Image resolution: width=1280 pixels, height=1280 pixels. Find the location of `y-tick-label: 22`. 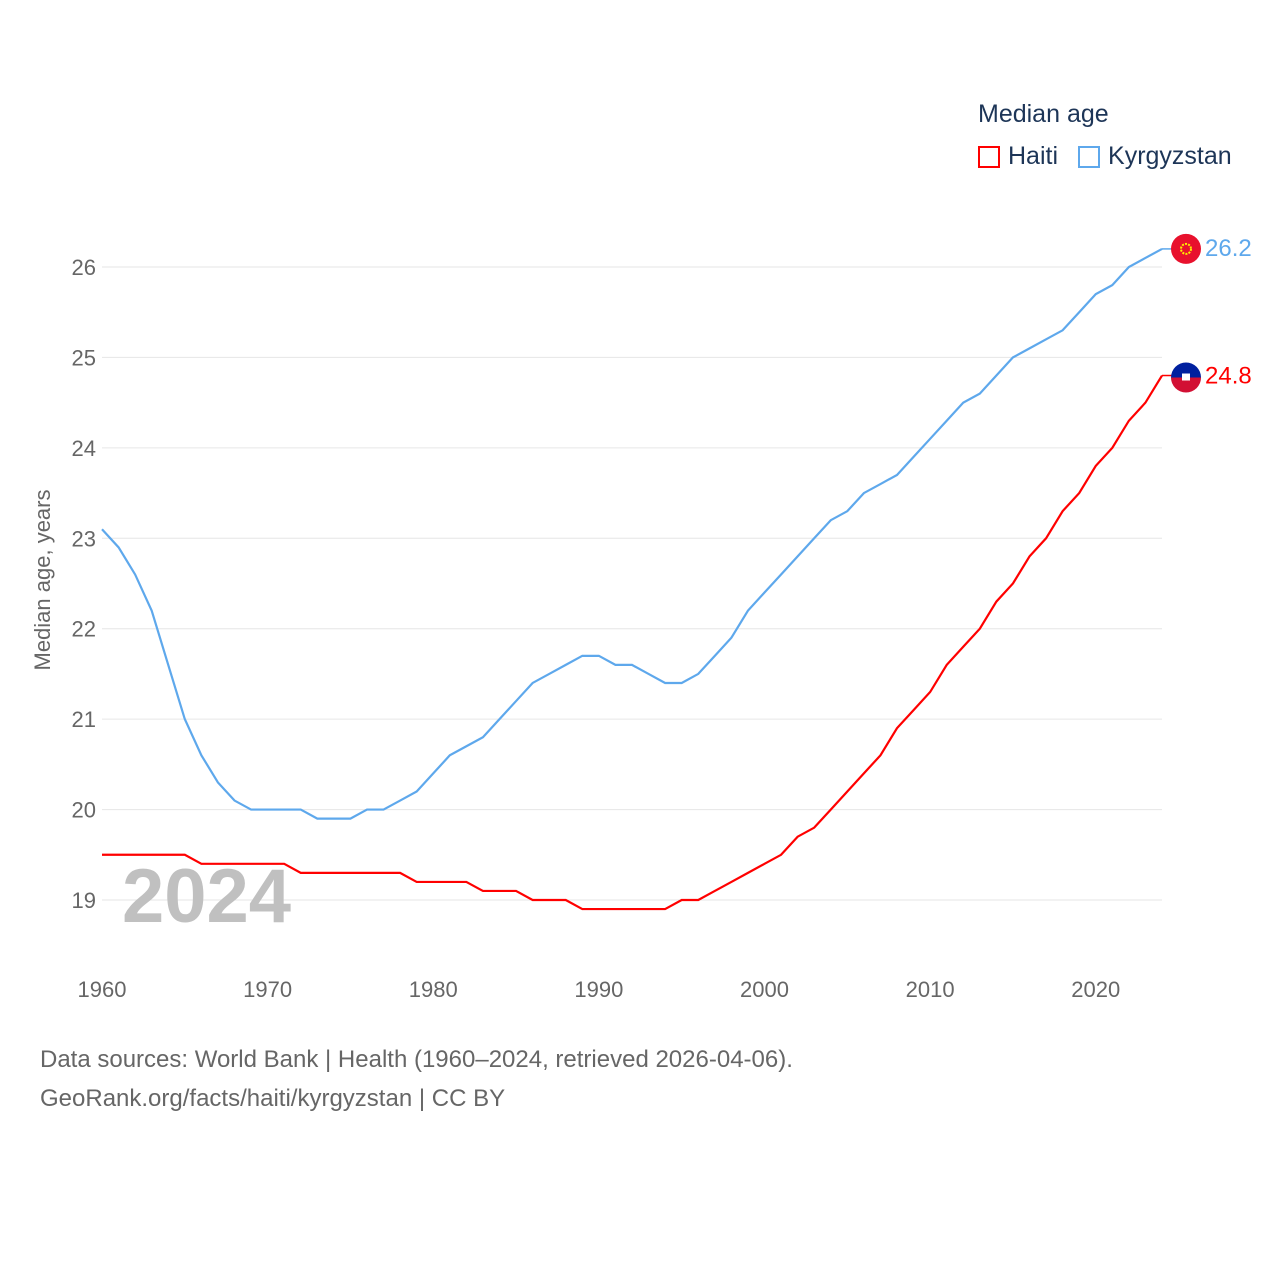

y-tick-label: 22 is located at coordinates (84, 629).